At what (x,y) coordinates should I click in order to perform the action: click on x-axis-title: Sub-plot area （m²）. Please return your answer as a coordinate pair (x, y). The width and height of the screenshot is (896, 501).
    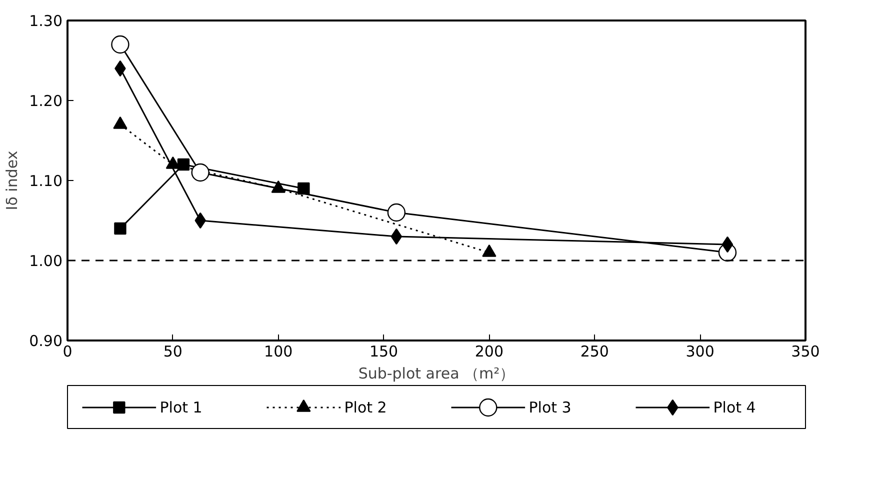
    Looking at the image, I should click on (436, 373).